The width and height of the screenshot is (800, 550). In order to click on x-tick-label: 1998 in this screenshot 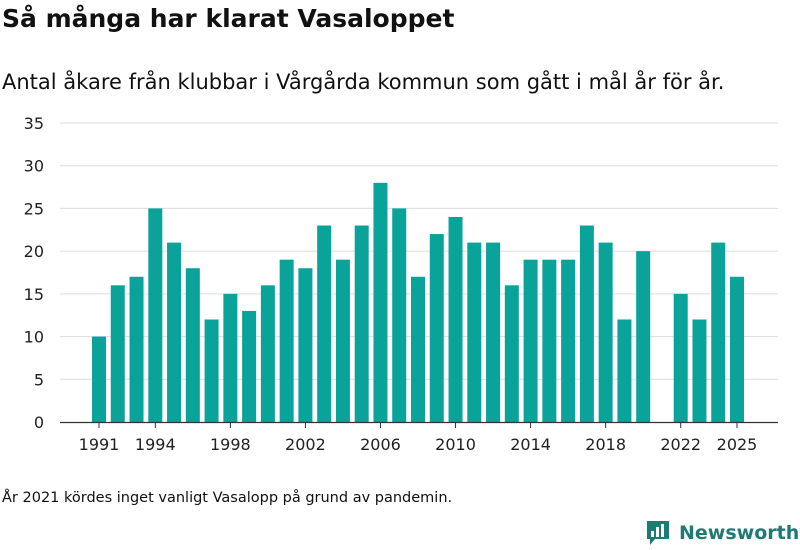, I will do `click(230, 444)`.